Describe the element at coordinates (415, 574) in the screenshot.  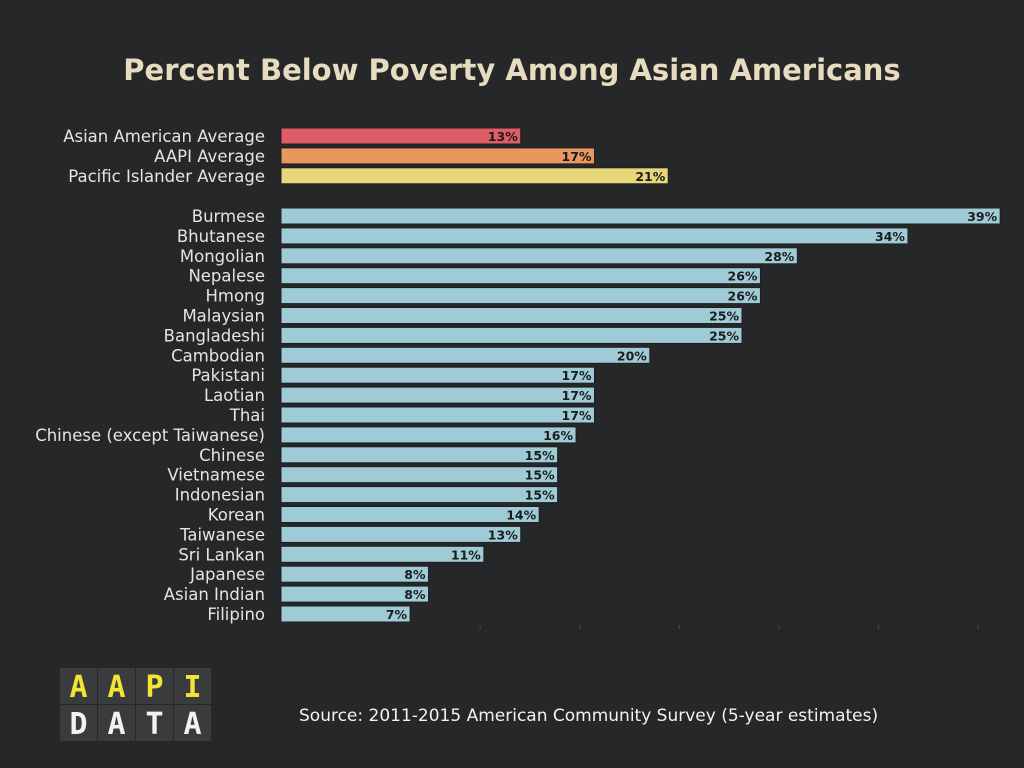
I see `value-label-japanese: 8%` at that location.